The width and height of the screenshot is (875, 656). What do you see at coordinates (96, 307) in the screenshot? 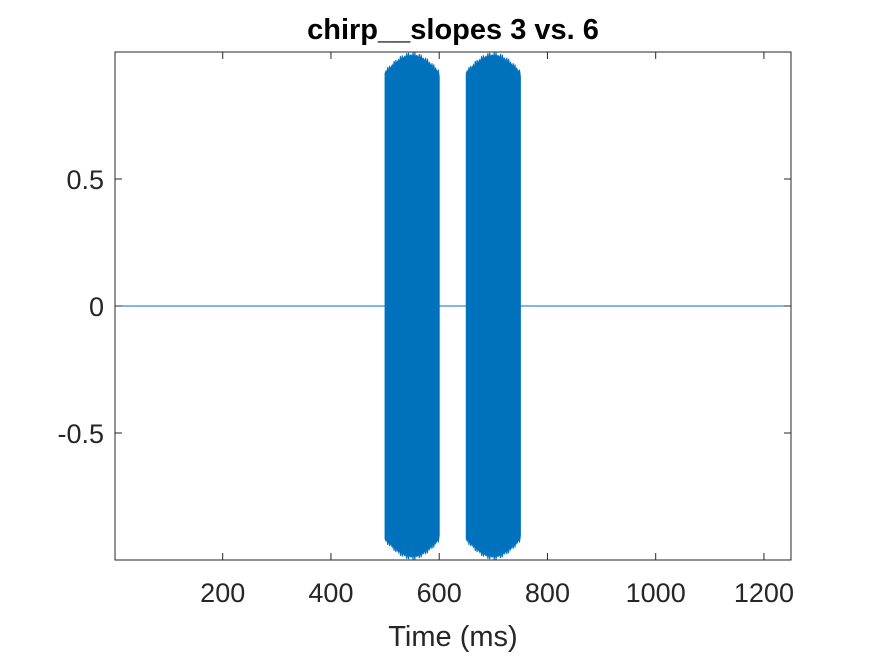
I see `y-tick-label: 0` at bounding box center [96, 307].